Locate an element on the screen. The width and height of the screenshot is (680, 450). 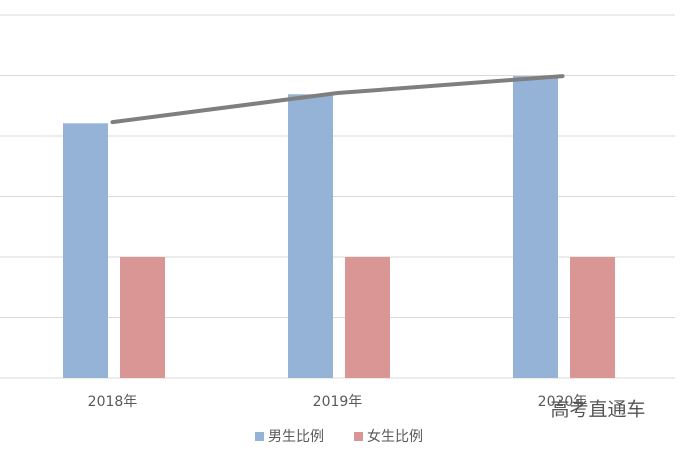
watermark: 高考直通车 is located at coordinates (597, 410).